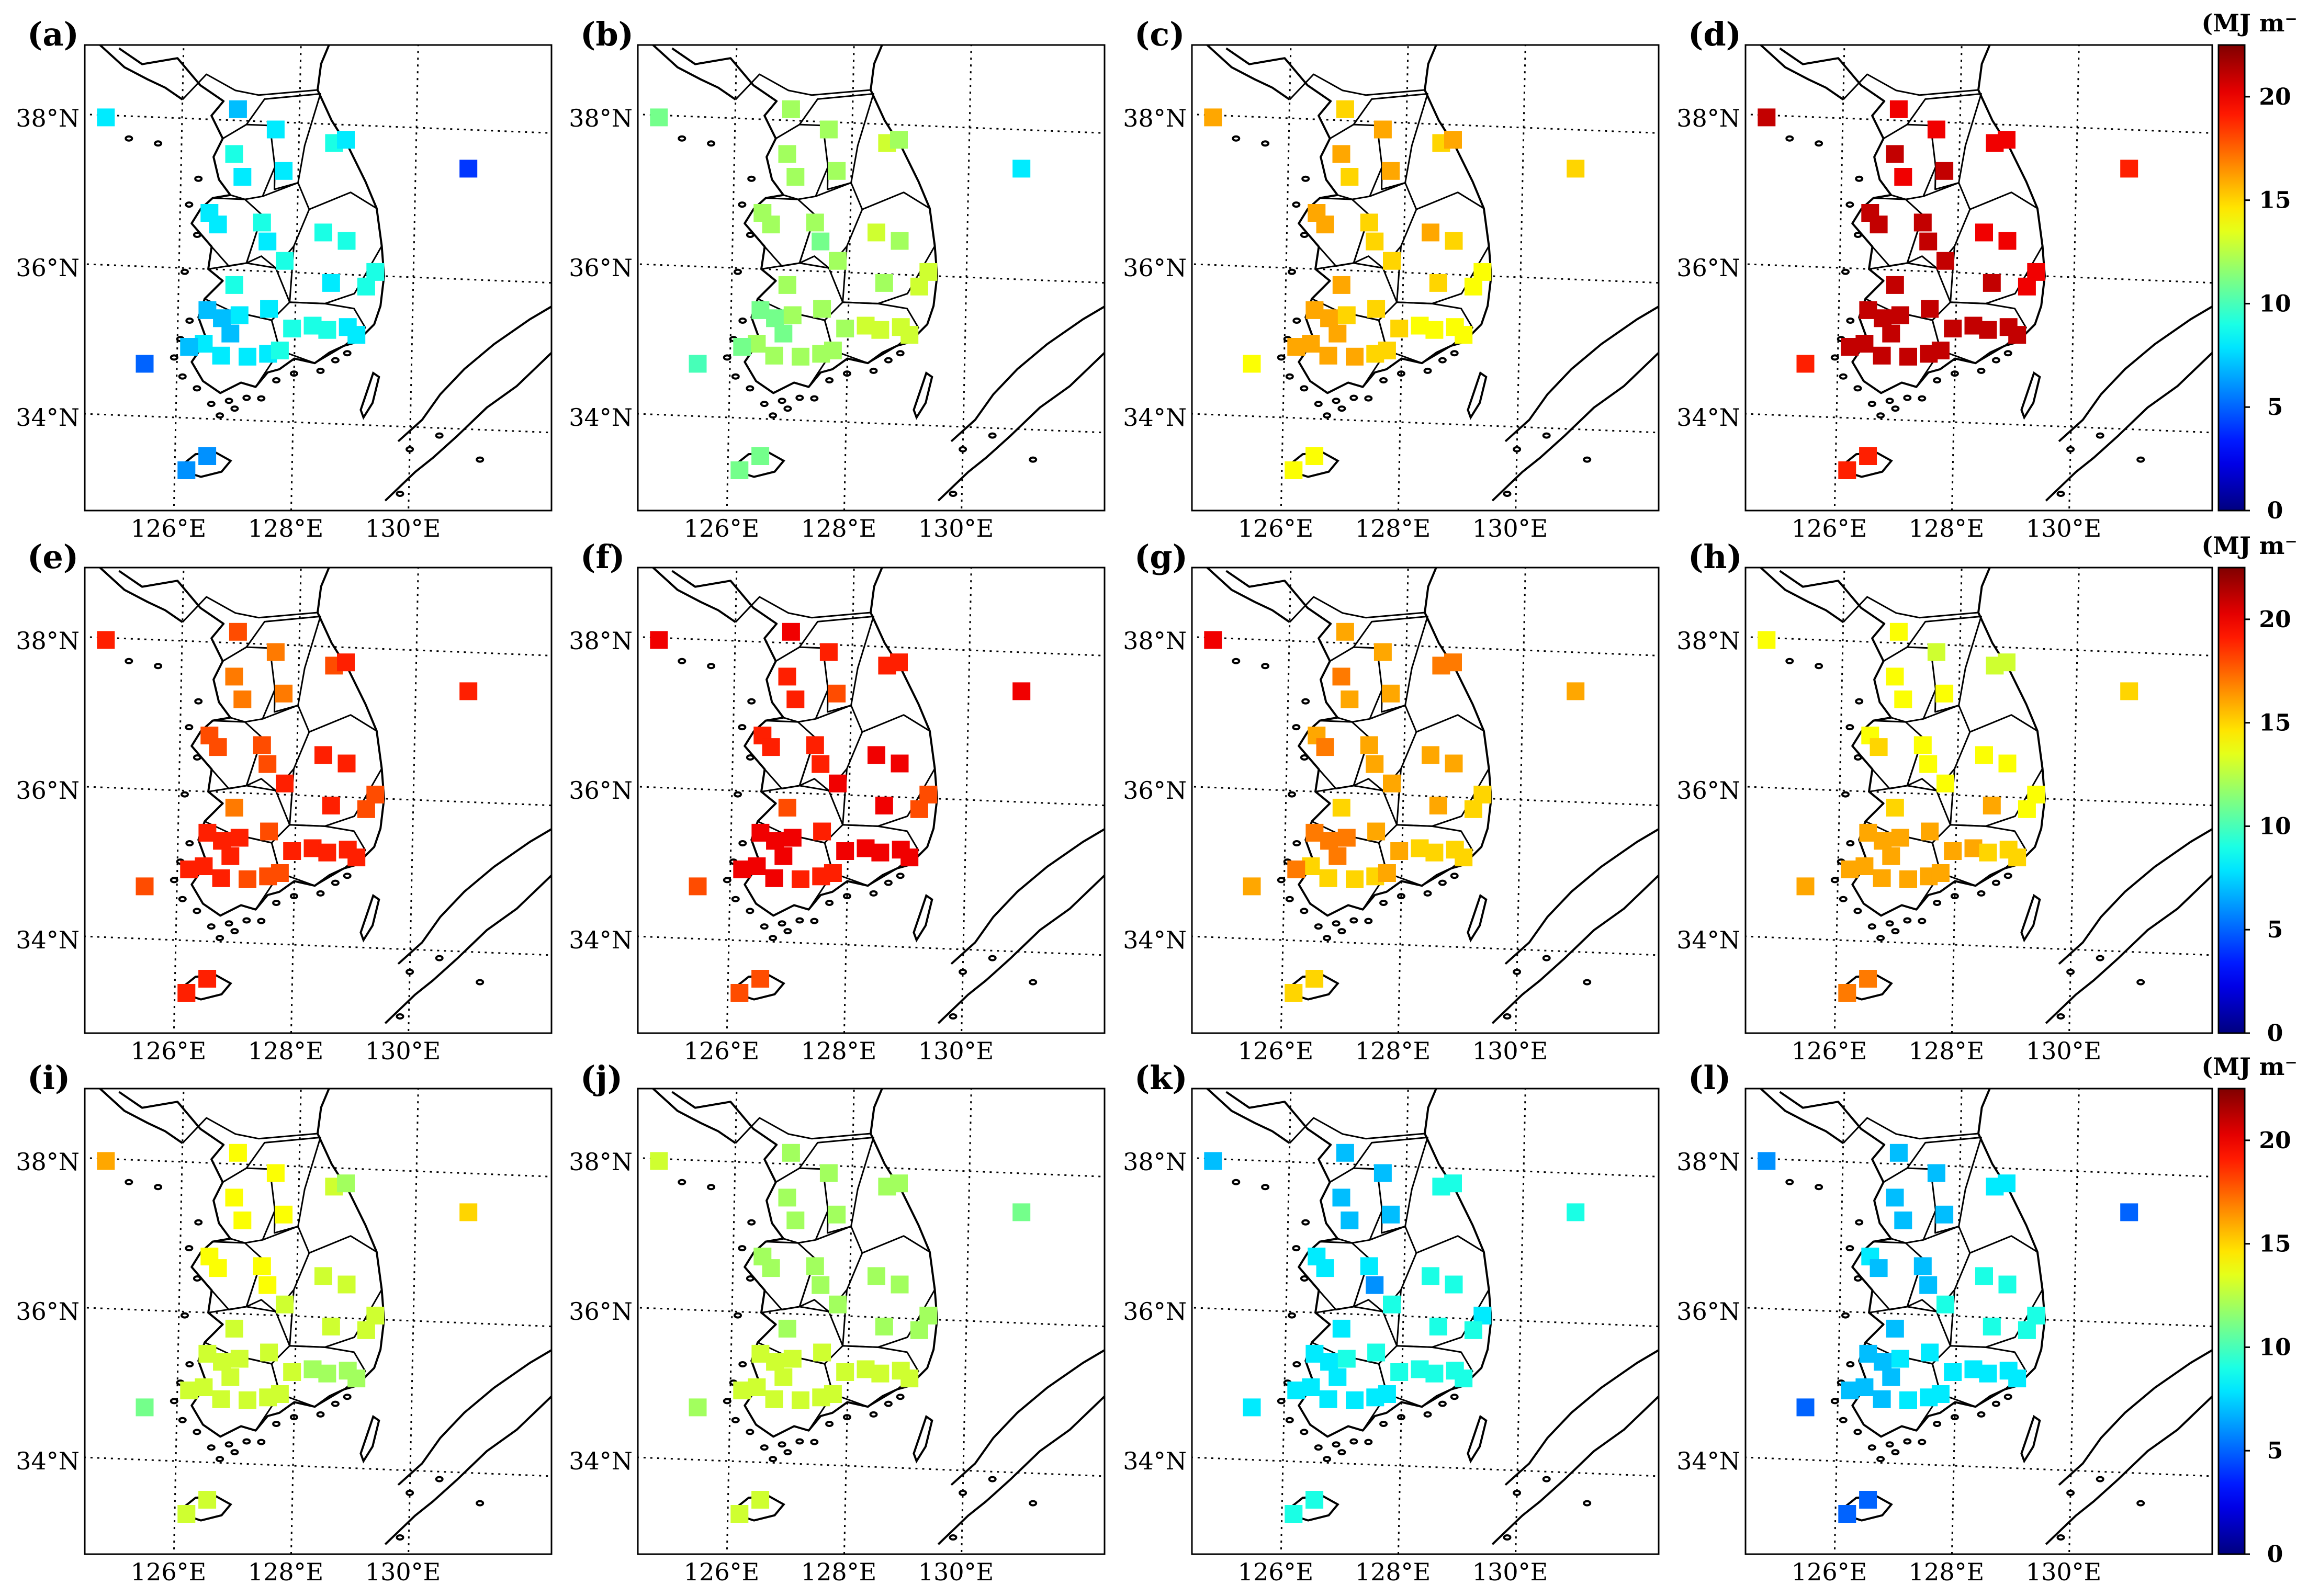 The height and width of the screenshot is (1596, 2297). What do you see at coordinates (601, 417) in the screenshot?
I see `lat-tick-label: 34°N` at bounding box center [601, 417].